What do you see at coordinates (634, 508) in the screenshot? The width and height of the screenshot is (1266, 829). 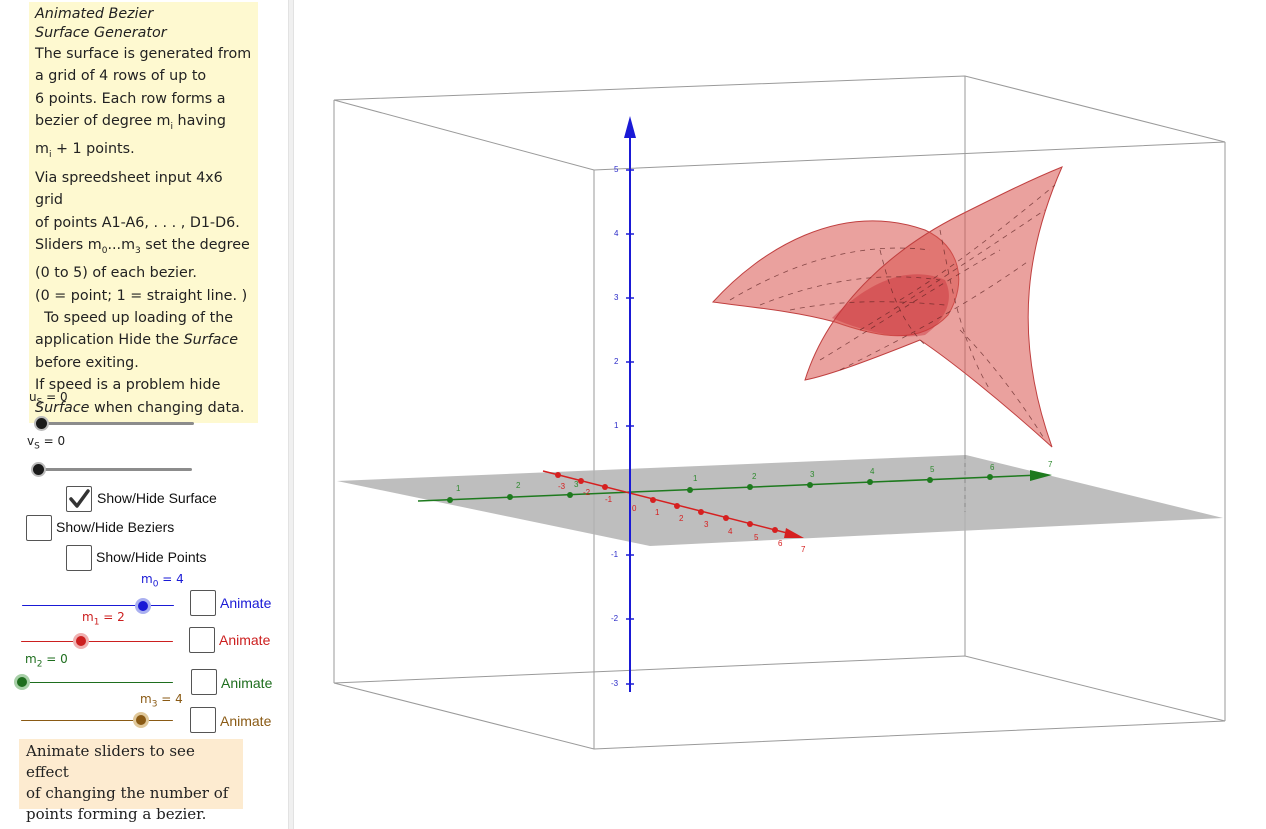 I see `x-tick-label: 0` at bounding box center [634, 508].